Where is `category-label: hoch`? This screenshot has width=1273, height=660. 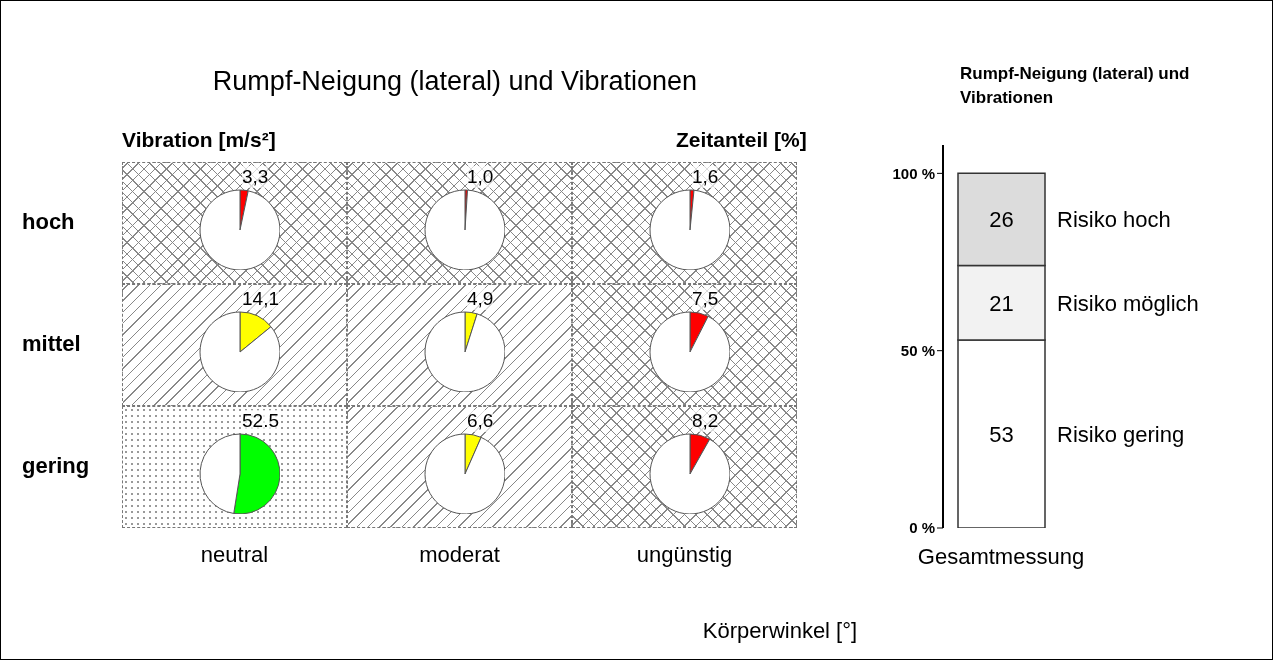
category-label: hoch is located at coordinates (48, 221).